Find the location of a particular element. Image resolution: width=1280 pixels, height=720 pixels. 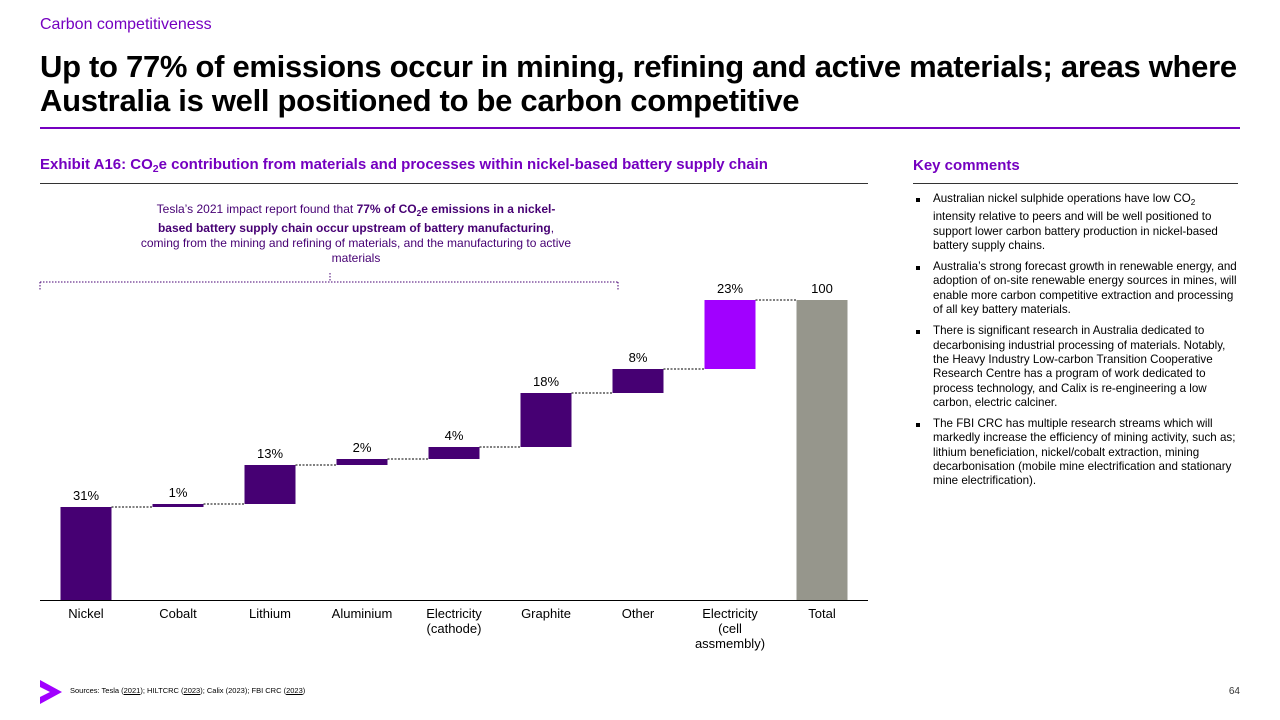

x-tick-label: Cobalt is located at coordinates (178, 613).